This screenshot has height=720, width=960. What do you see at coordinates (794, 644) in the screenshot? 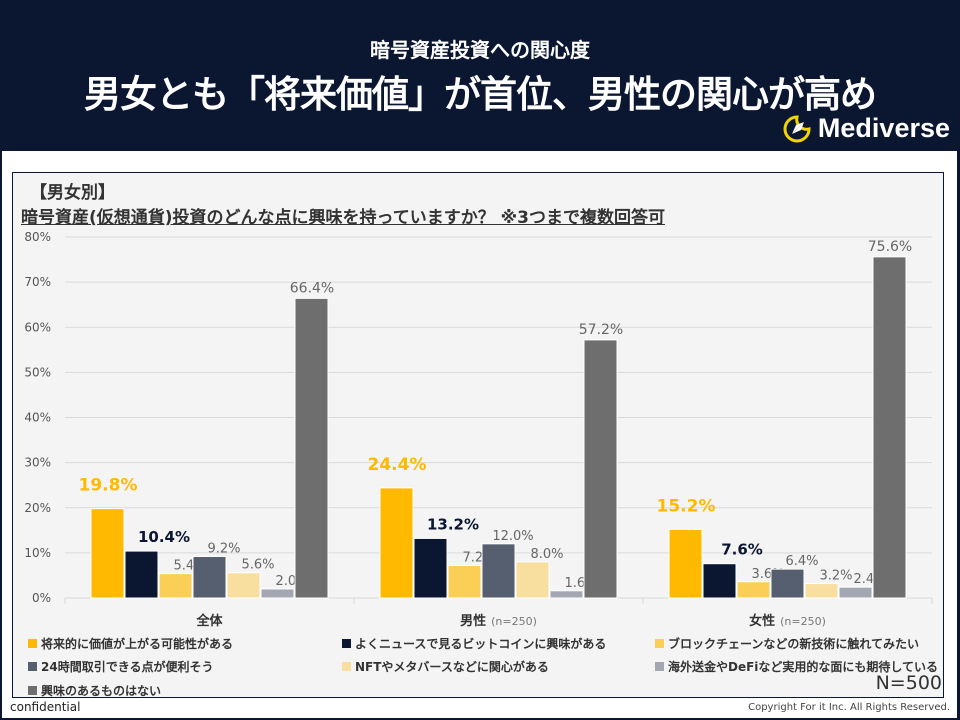
I see `legend-label: ブロックチェーンなどの新技術に触れてみたい` at bounding box center [794, 644].